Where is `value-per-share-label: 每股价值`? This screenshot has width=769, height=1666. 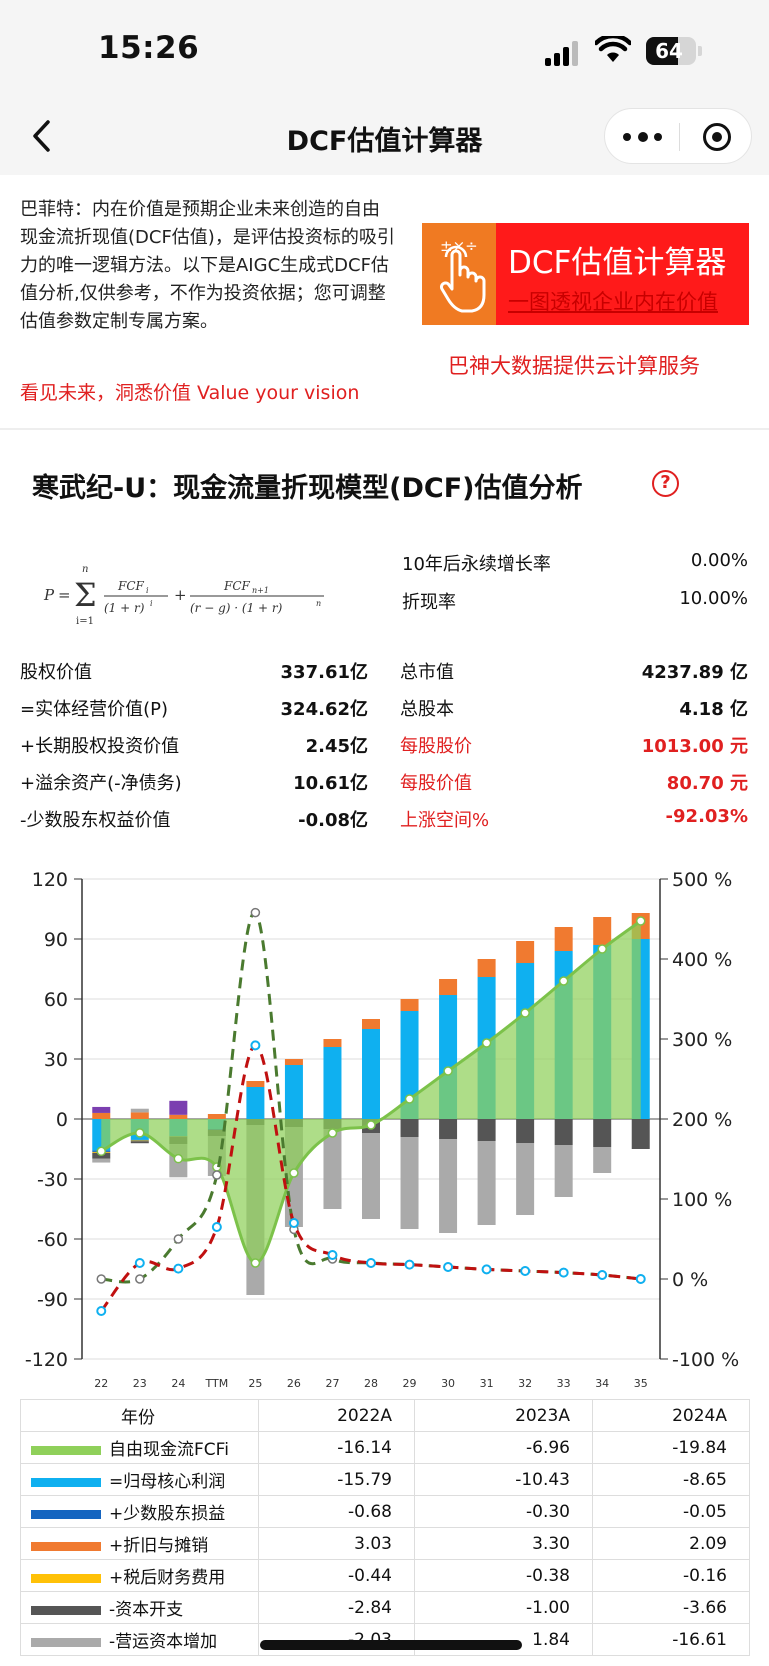 value-per-share-label: 每股价值 is located at coordinates (436, 783).